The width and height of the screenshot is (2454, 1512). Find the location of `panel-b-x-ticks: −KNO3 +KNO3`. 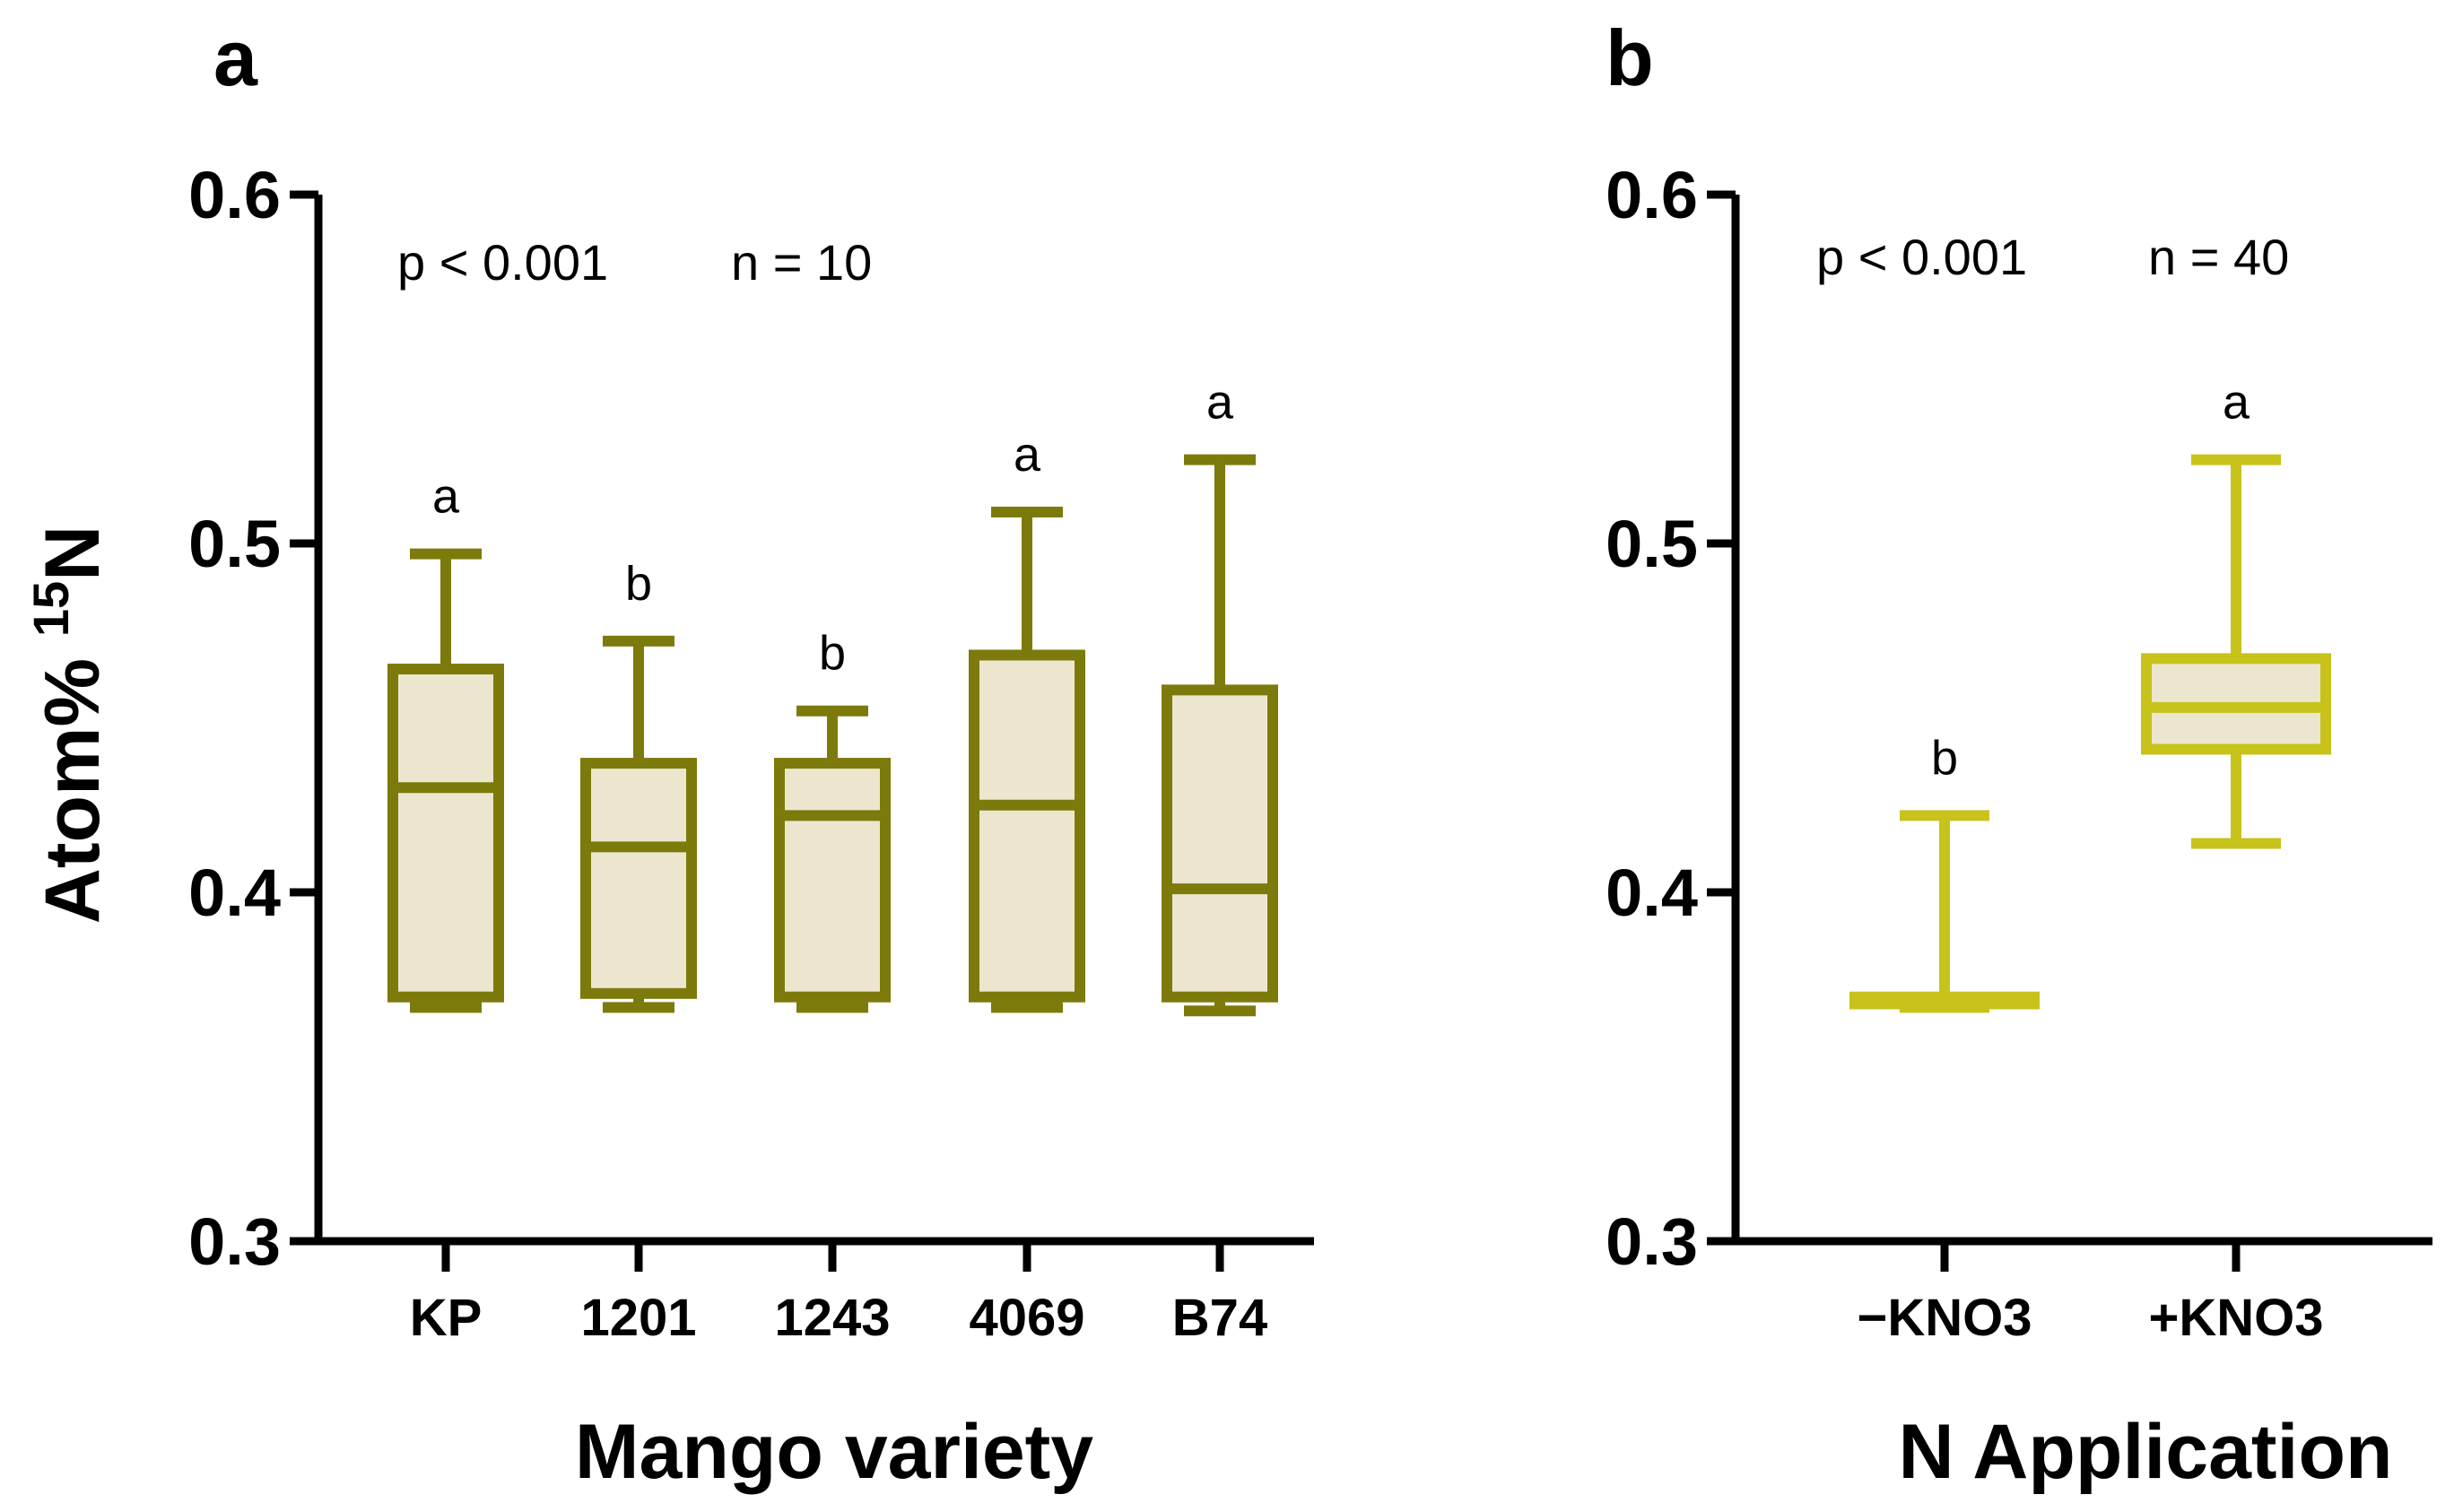

panel-b-x-ticks: −KNO3 +KNO3 is located at coordinates (2090, 1294).